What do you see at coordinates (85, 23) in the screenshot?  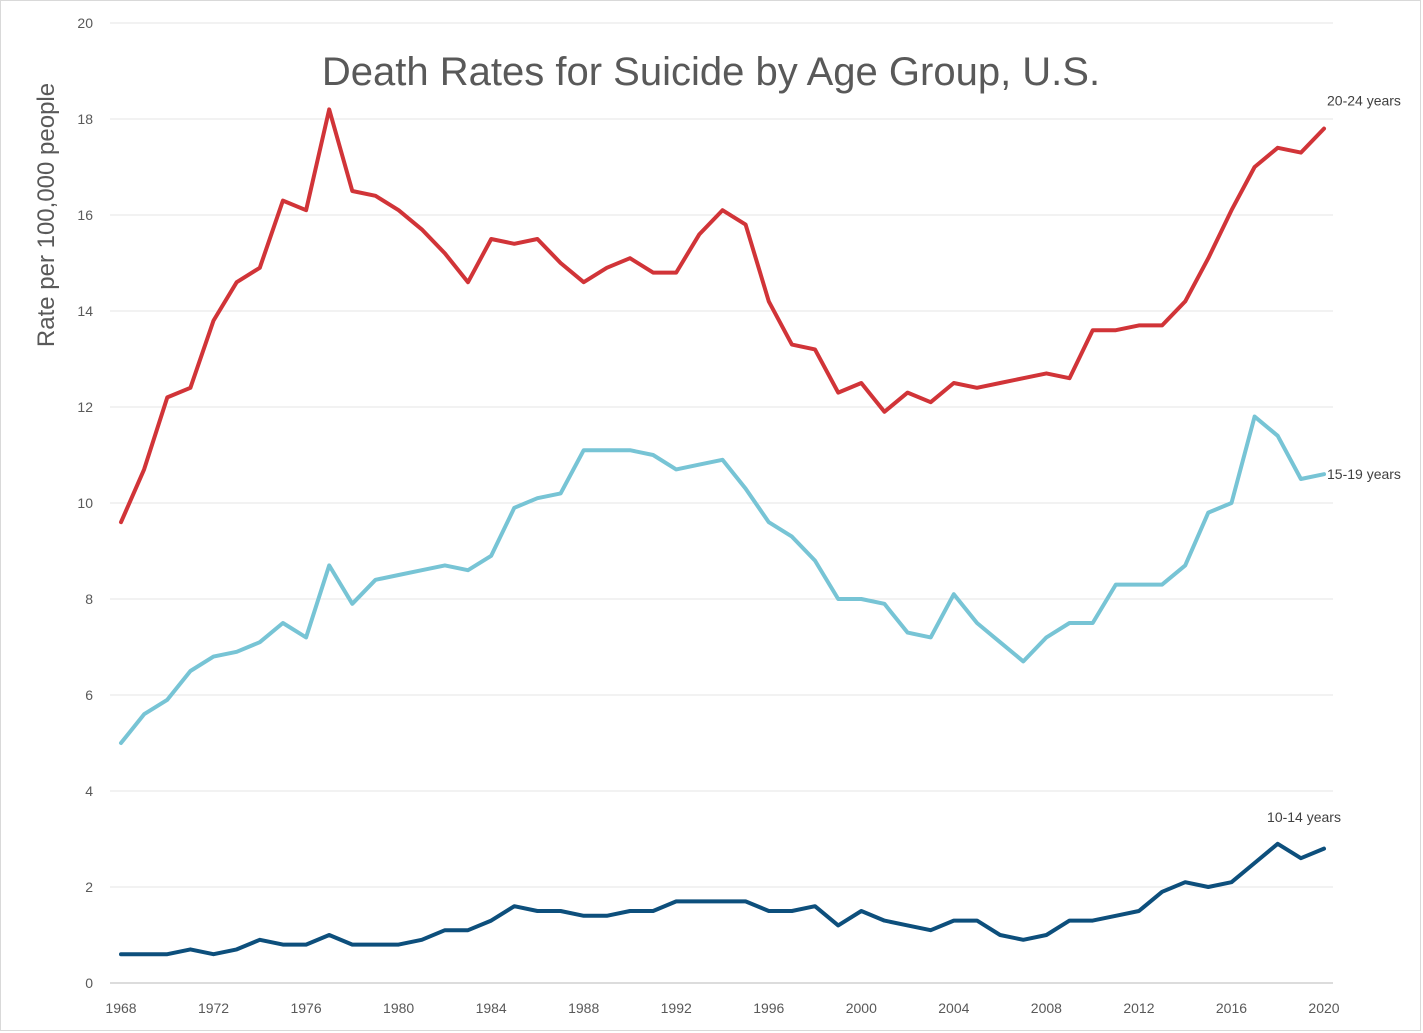 I see `y-tick-label: 20` at bounding box center [85, 23].